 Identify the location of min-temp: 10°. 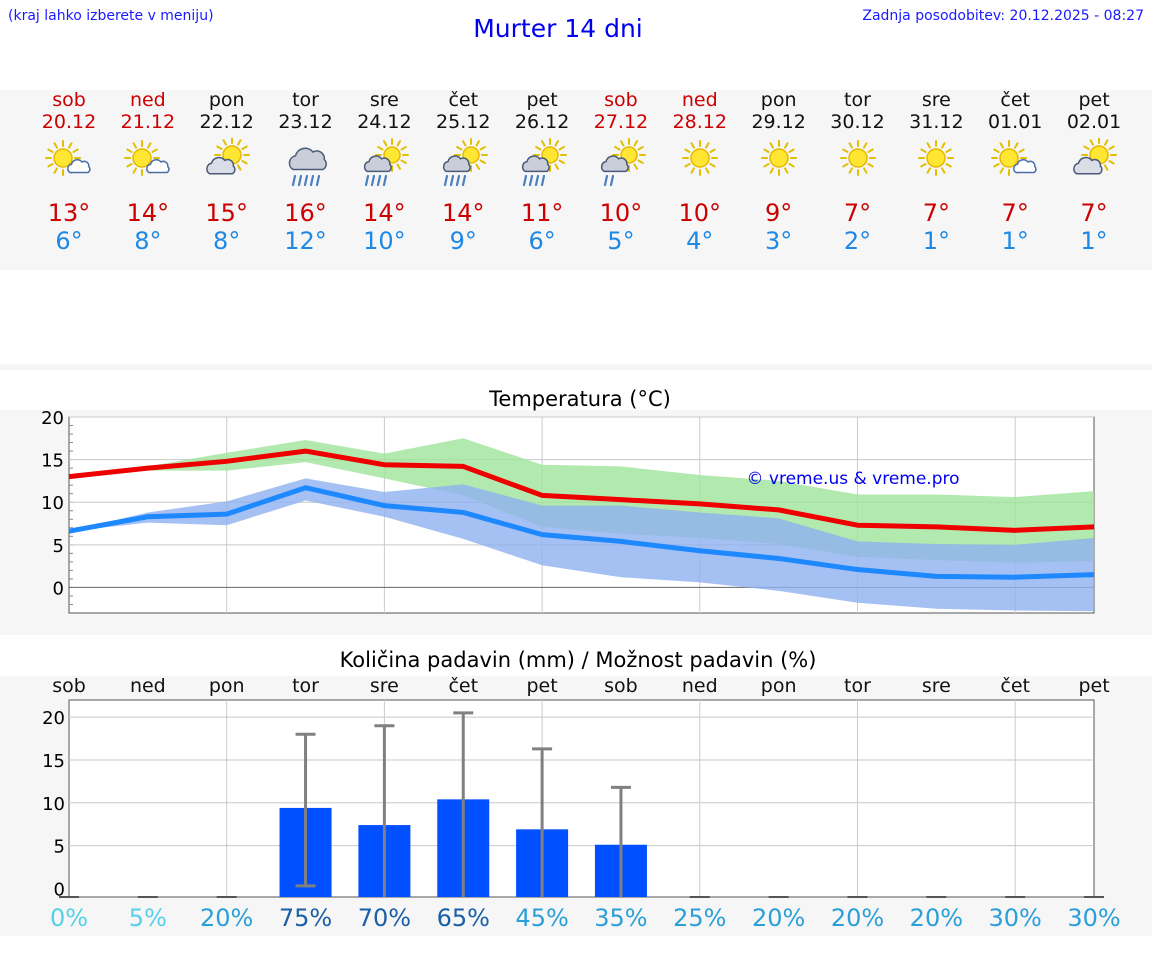
(384, 241).